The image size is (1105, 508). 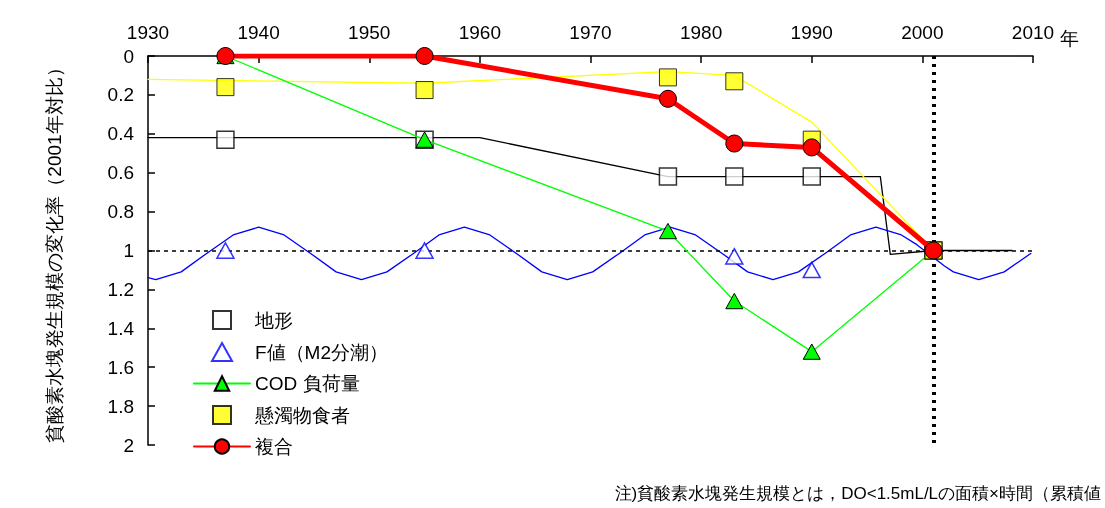 I want to click on text: 注)貧酸素水塊発生規模とは，DO<1.5mL/Lの面積×時間（累積値, so click(x=858, y=493).